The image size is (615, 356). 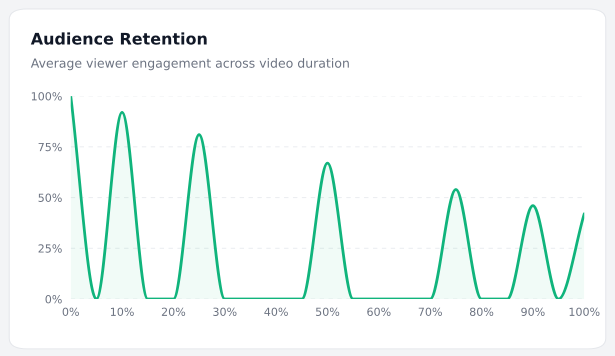 I want to click on x-tick-label: 30%, so click(x=225, y=312).